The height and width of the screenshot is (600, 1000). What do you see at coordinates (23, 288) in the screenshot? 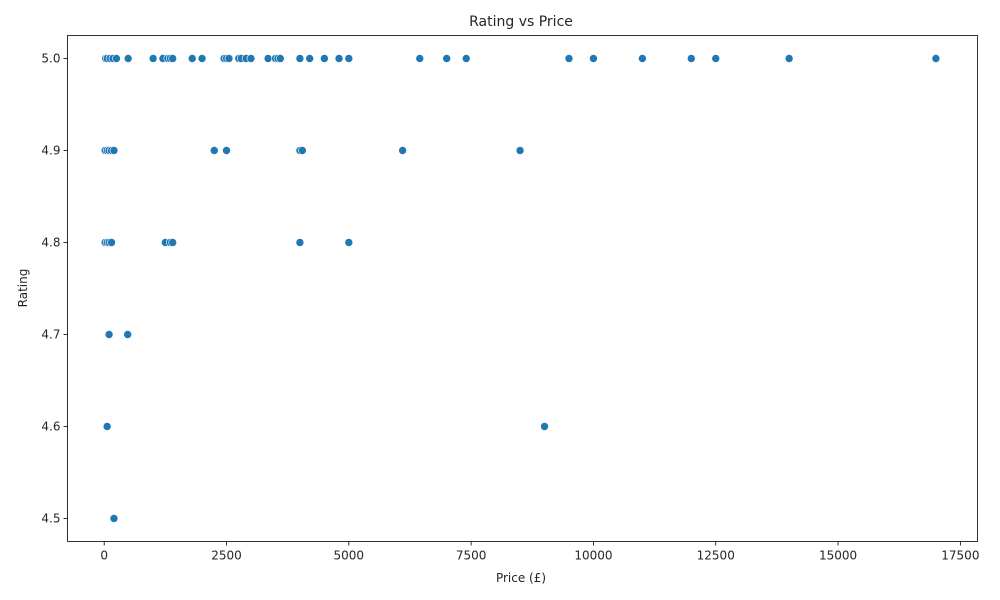
I see `y-axis-label: Rating` at bounding box center [23, 288].